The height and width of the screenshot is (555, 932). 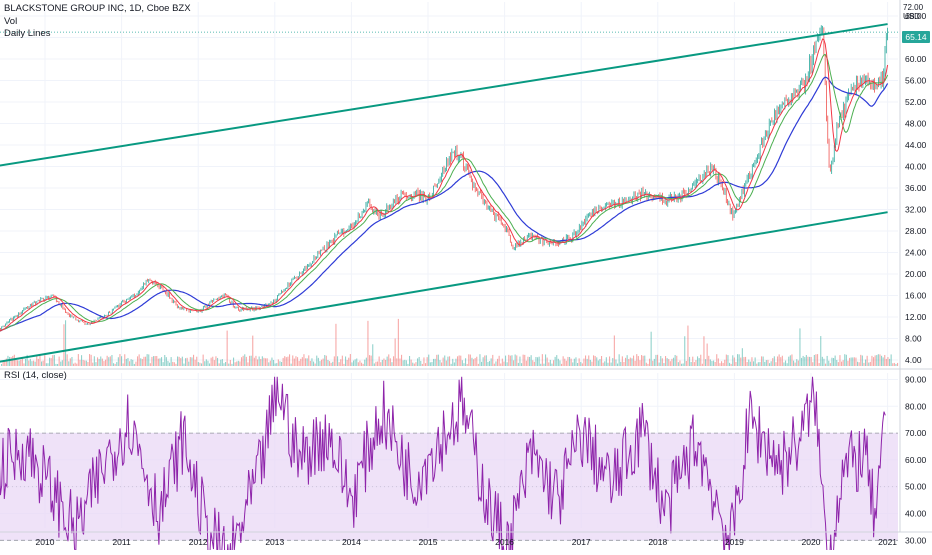 What do you see at coordinates (916, 460) in the screenshot?
I see `rsi-tick-label: 60.00` at bounding box center [916, 460].